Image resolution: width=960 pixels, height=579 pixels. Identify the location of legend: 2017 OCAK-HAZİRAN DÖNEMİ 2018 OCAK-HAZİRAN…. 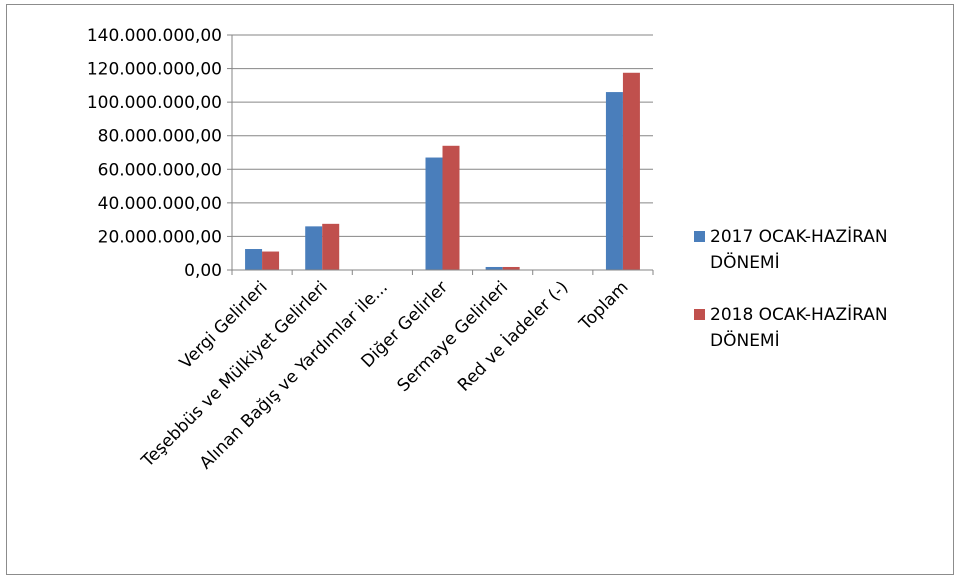
(791, 288).